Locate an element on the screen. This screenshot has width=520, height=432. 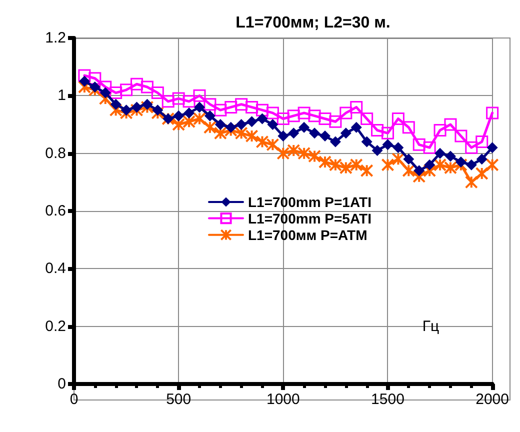
chart-title: L1=700мм; L2=30 м. is located at coordinates (313, 23).